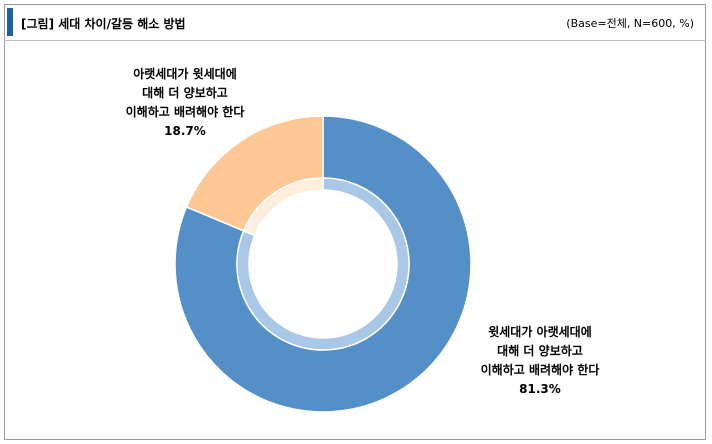 The image size is (712, 444). Describe the element at coordinates (10, 22) in the screenshot. I see `title-accent-bar` at that location.